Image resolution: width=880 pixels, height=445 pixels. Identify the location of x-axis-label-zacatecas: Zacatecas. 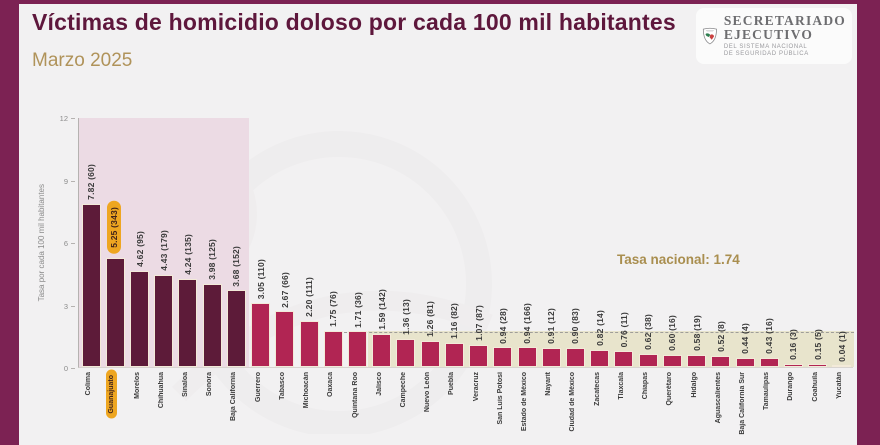
(597, 389).